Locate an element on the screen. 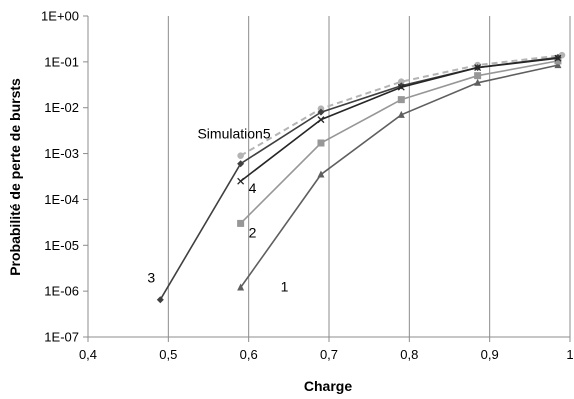  series-label-2: 2 is located at coordinates (253, 232).